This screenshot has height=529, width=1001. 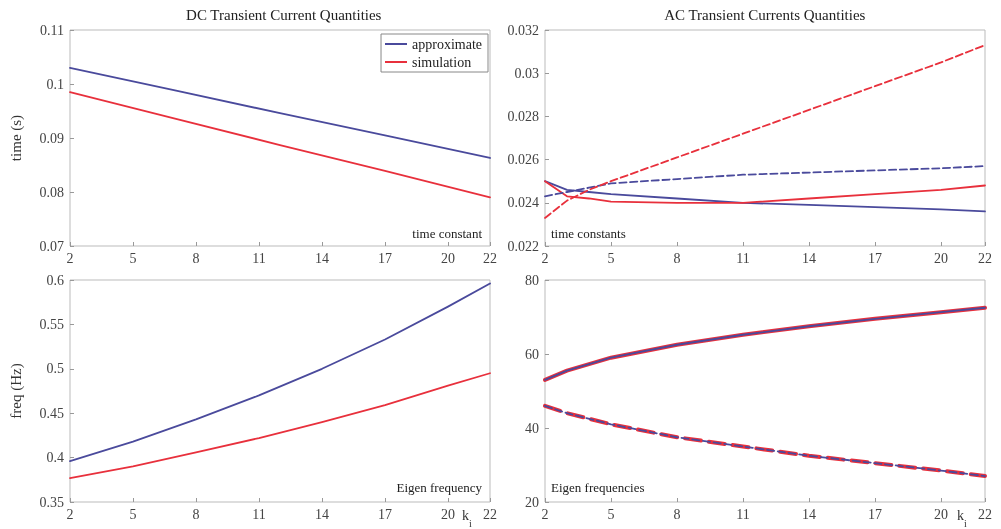 I want to click on y-tick-label: 60, so click(x=532, y=354).